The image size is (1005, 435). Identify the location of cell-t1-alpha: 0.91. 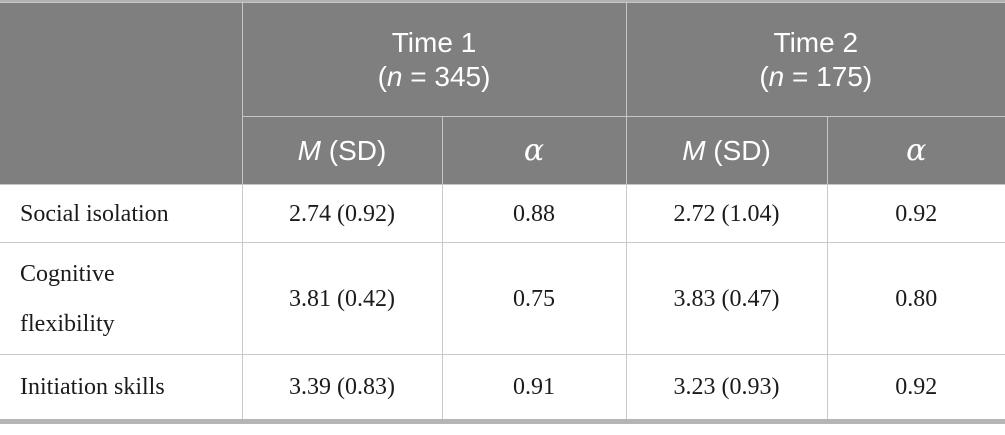
(534, 386).